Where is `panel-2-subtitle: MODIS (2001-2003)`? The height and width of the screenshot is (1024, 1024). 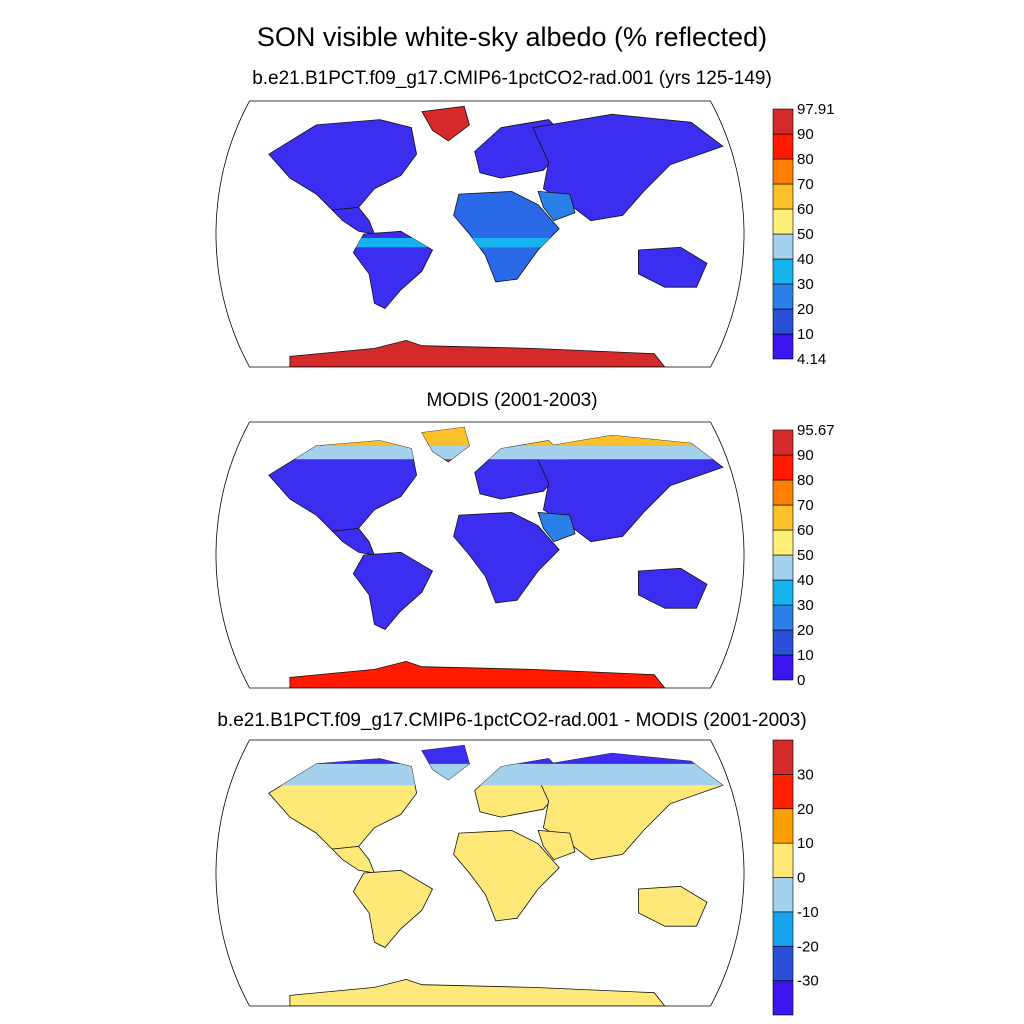
panel-2-subtitle: MODIS (2001-2003) is located at coordinates (512, 400).